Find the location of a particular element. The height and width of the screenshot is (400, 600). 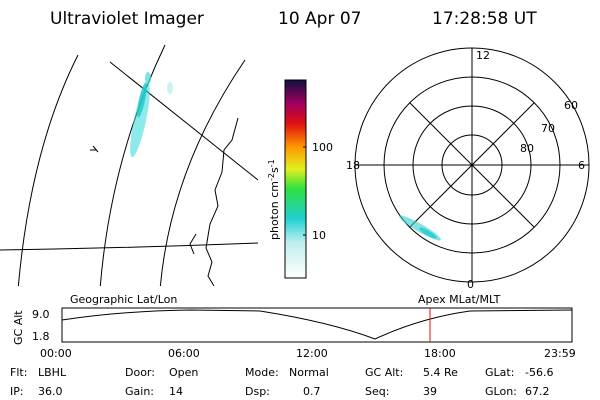

instrument-title: Ultraviolet Imager is located at coordinates (127, 19).